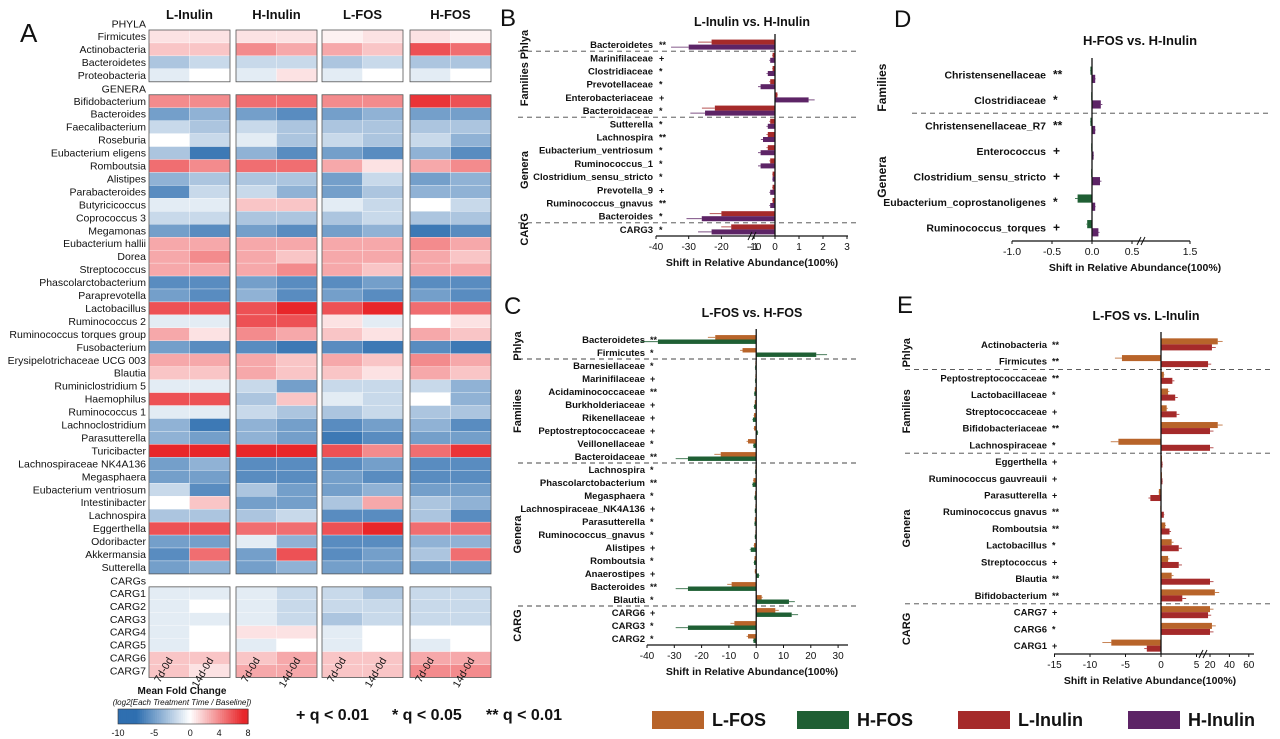 The height and width of the screenshot is (739, 1280). Describe the element at coordinates (1005, 429) in the screenshot. I see `category-label: Bifidobacteriaceae` at that location.